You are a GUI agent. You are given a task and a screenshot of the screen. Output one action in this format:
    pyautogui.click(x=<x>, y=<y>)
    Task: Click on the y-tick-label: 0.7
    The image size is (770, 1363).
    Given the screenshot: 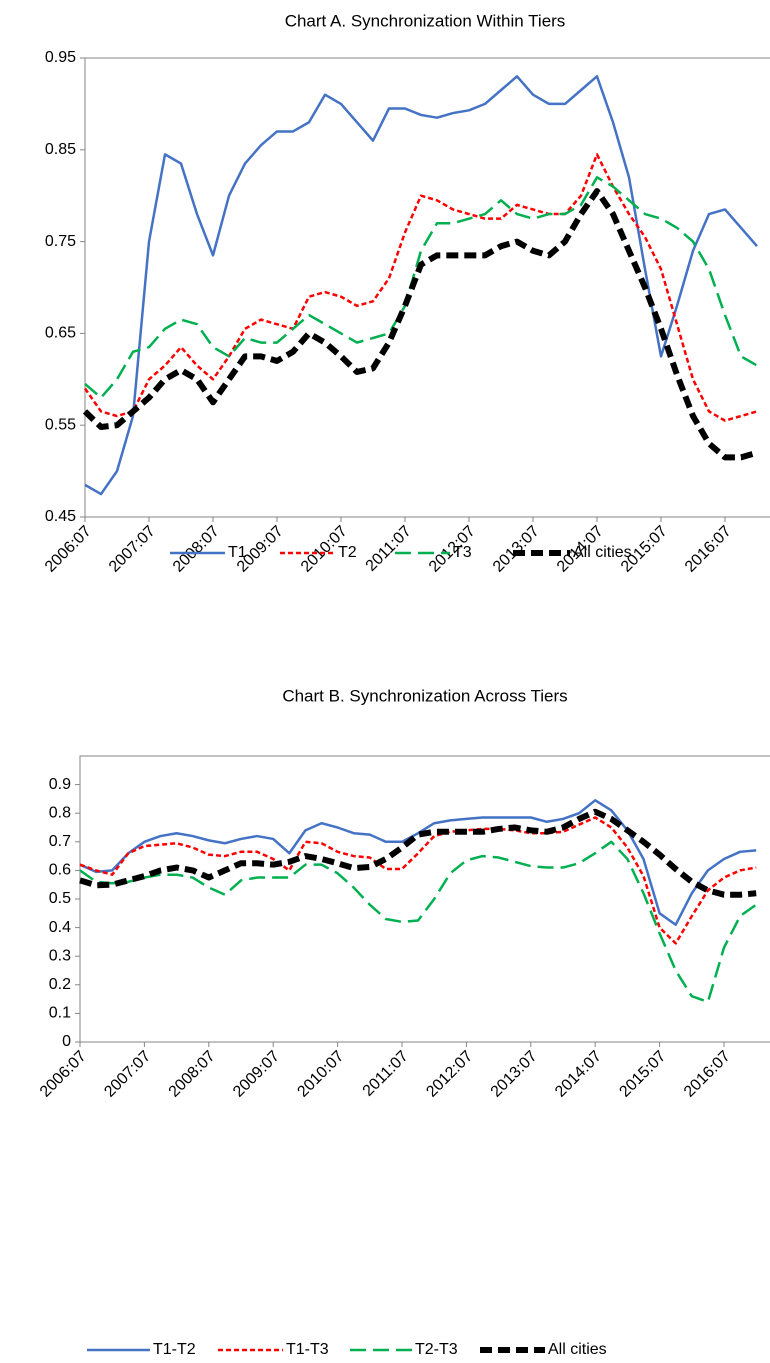 What is the action you would take?
    pyautogui.click(x=60, y=841)
    